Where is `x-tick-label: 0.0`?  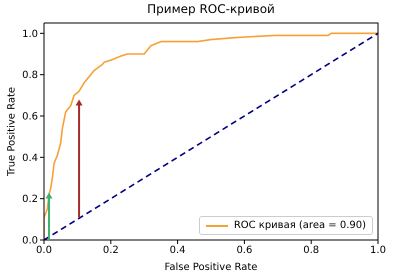
x-tick-label: 0.0 is located at coordinates (44, 250).